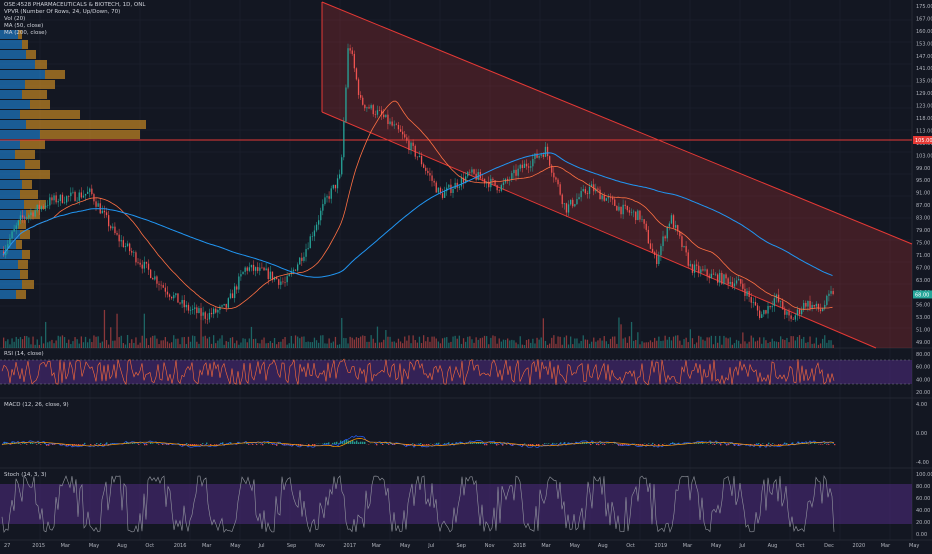 The width and height of the screenshot is (932, 554). I want to click on price-tick-label: 153.00, so click(924, 44).